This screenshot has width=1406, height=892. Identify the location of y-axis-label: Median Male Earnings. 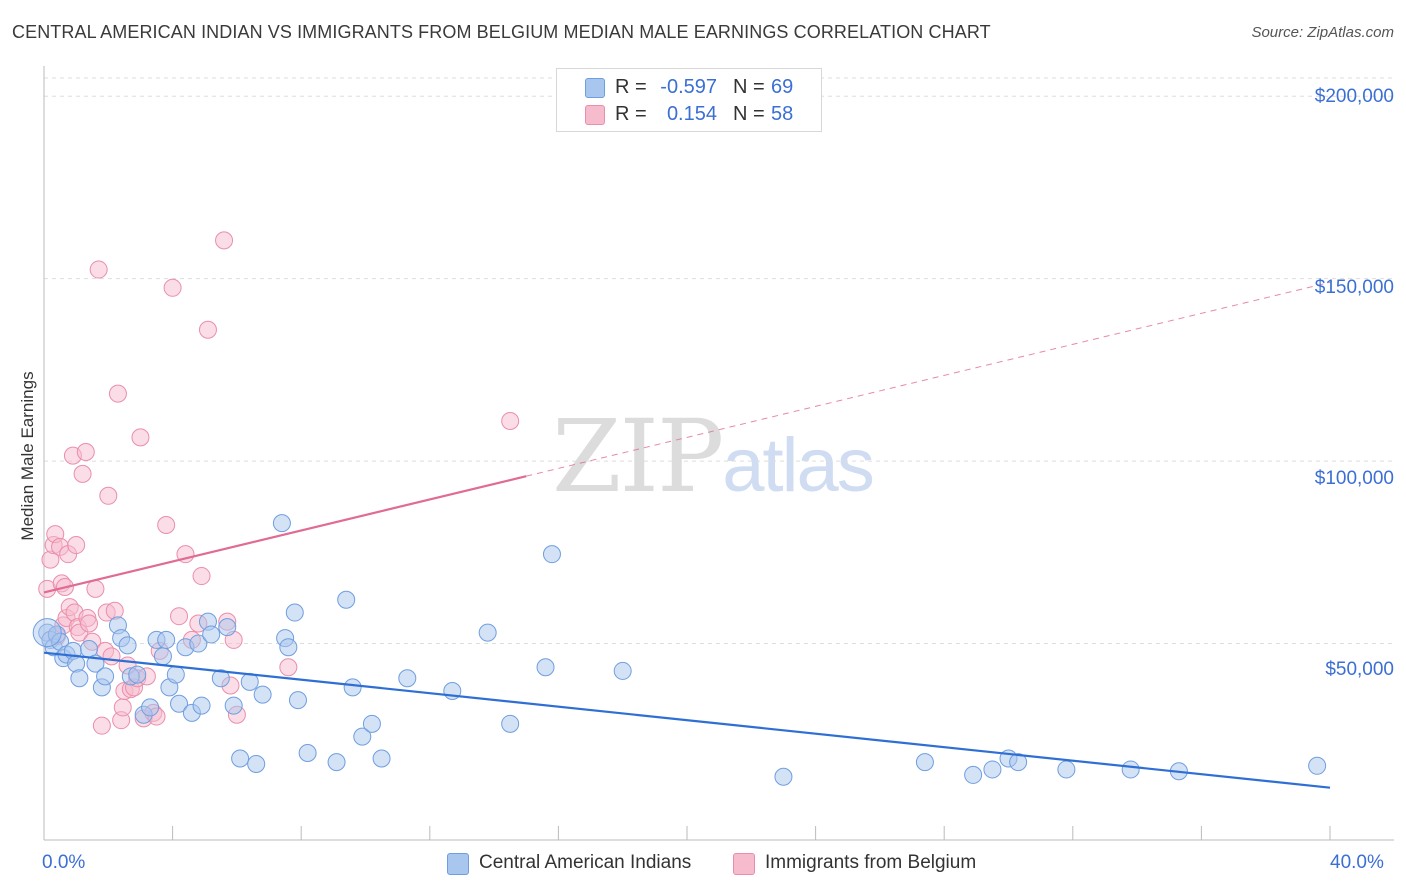
(27, 456).